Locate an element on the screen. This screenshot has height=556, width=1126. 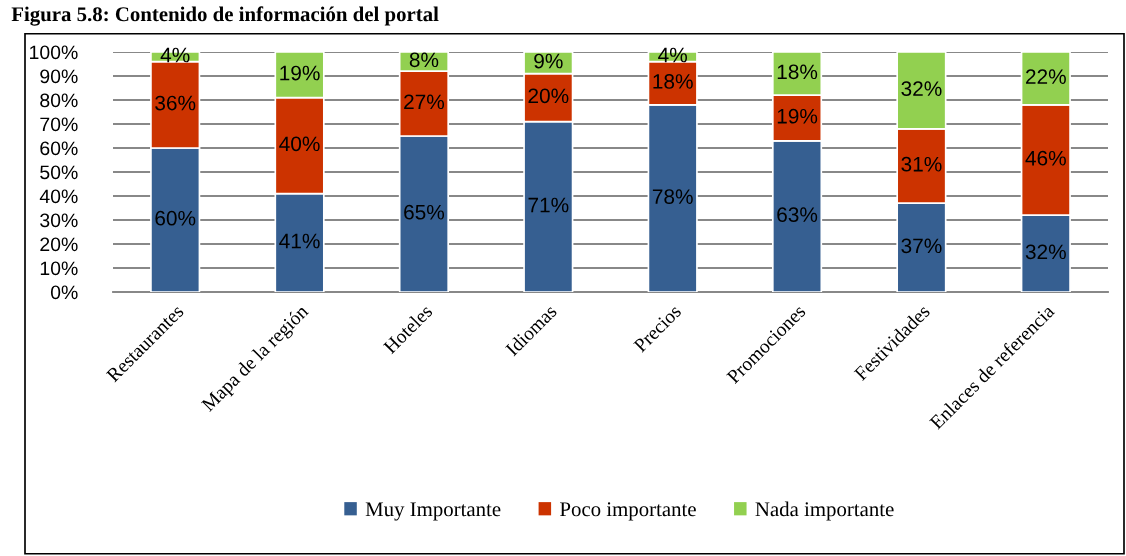
y-tick-label: 0% is located at coordinates (64, 292).